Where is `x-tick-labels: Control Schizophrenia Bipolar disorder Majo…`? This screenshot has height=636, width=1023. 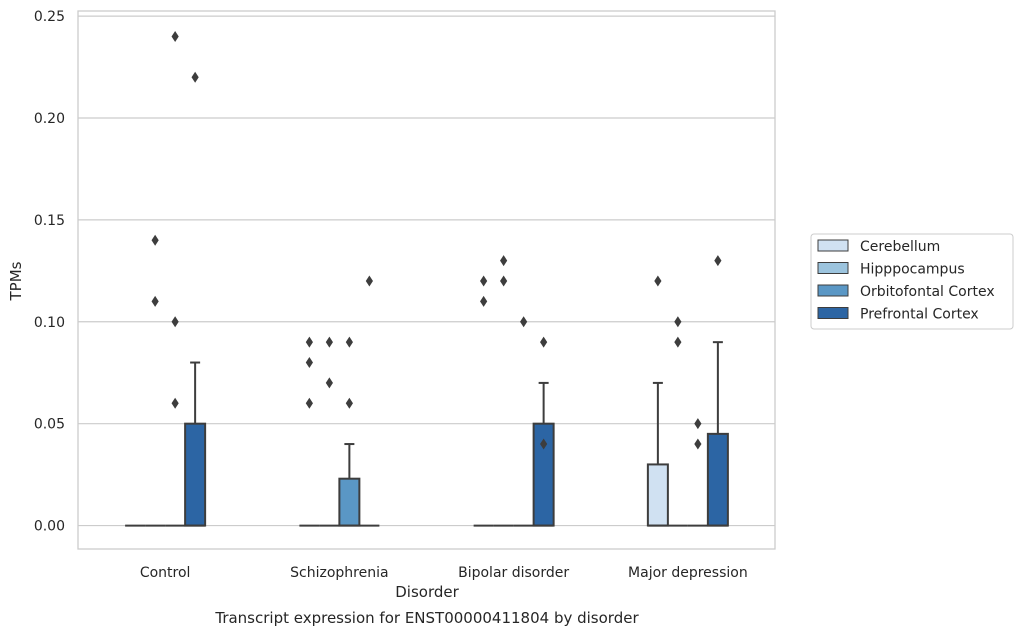
x-tick-labels: Control Schizophrenia Bipolar disorder Majo… is located at coordinates (444, 573).